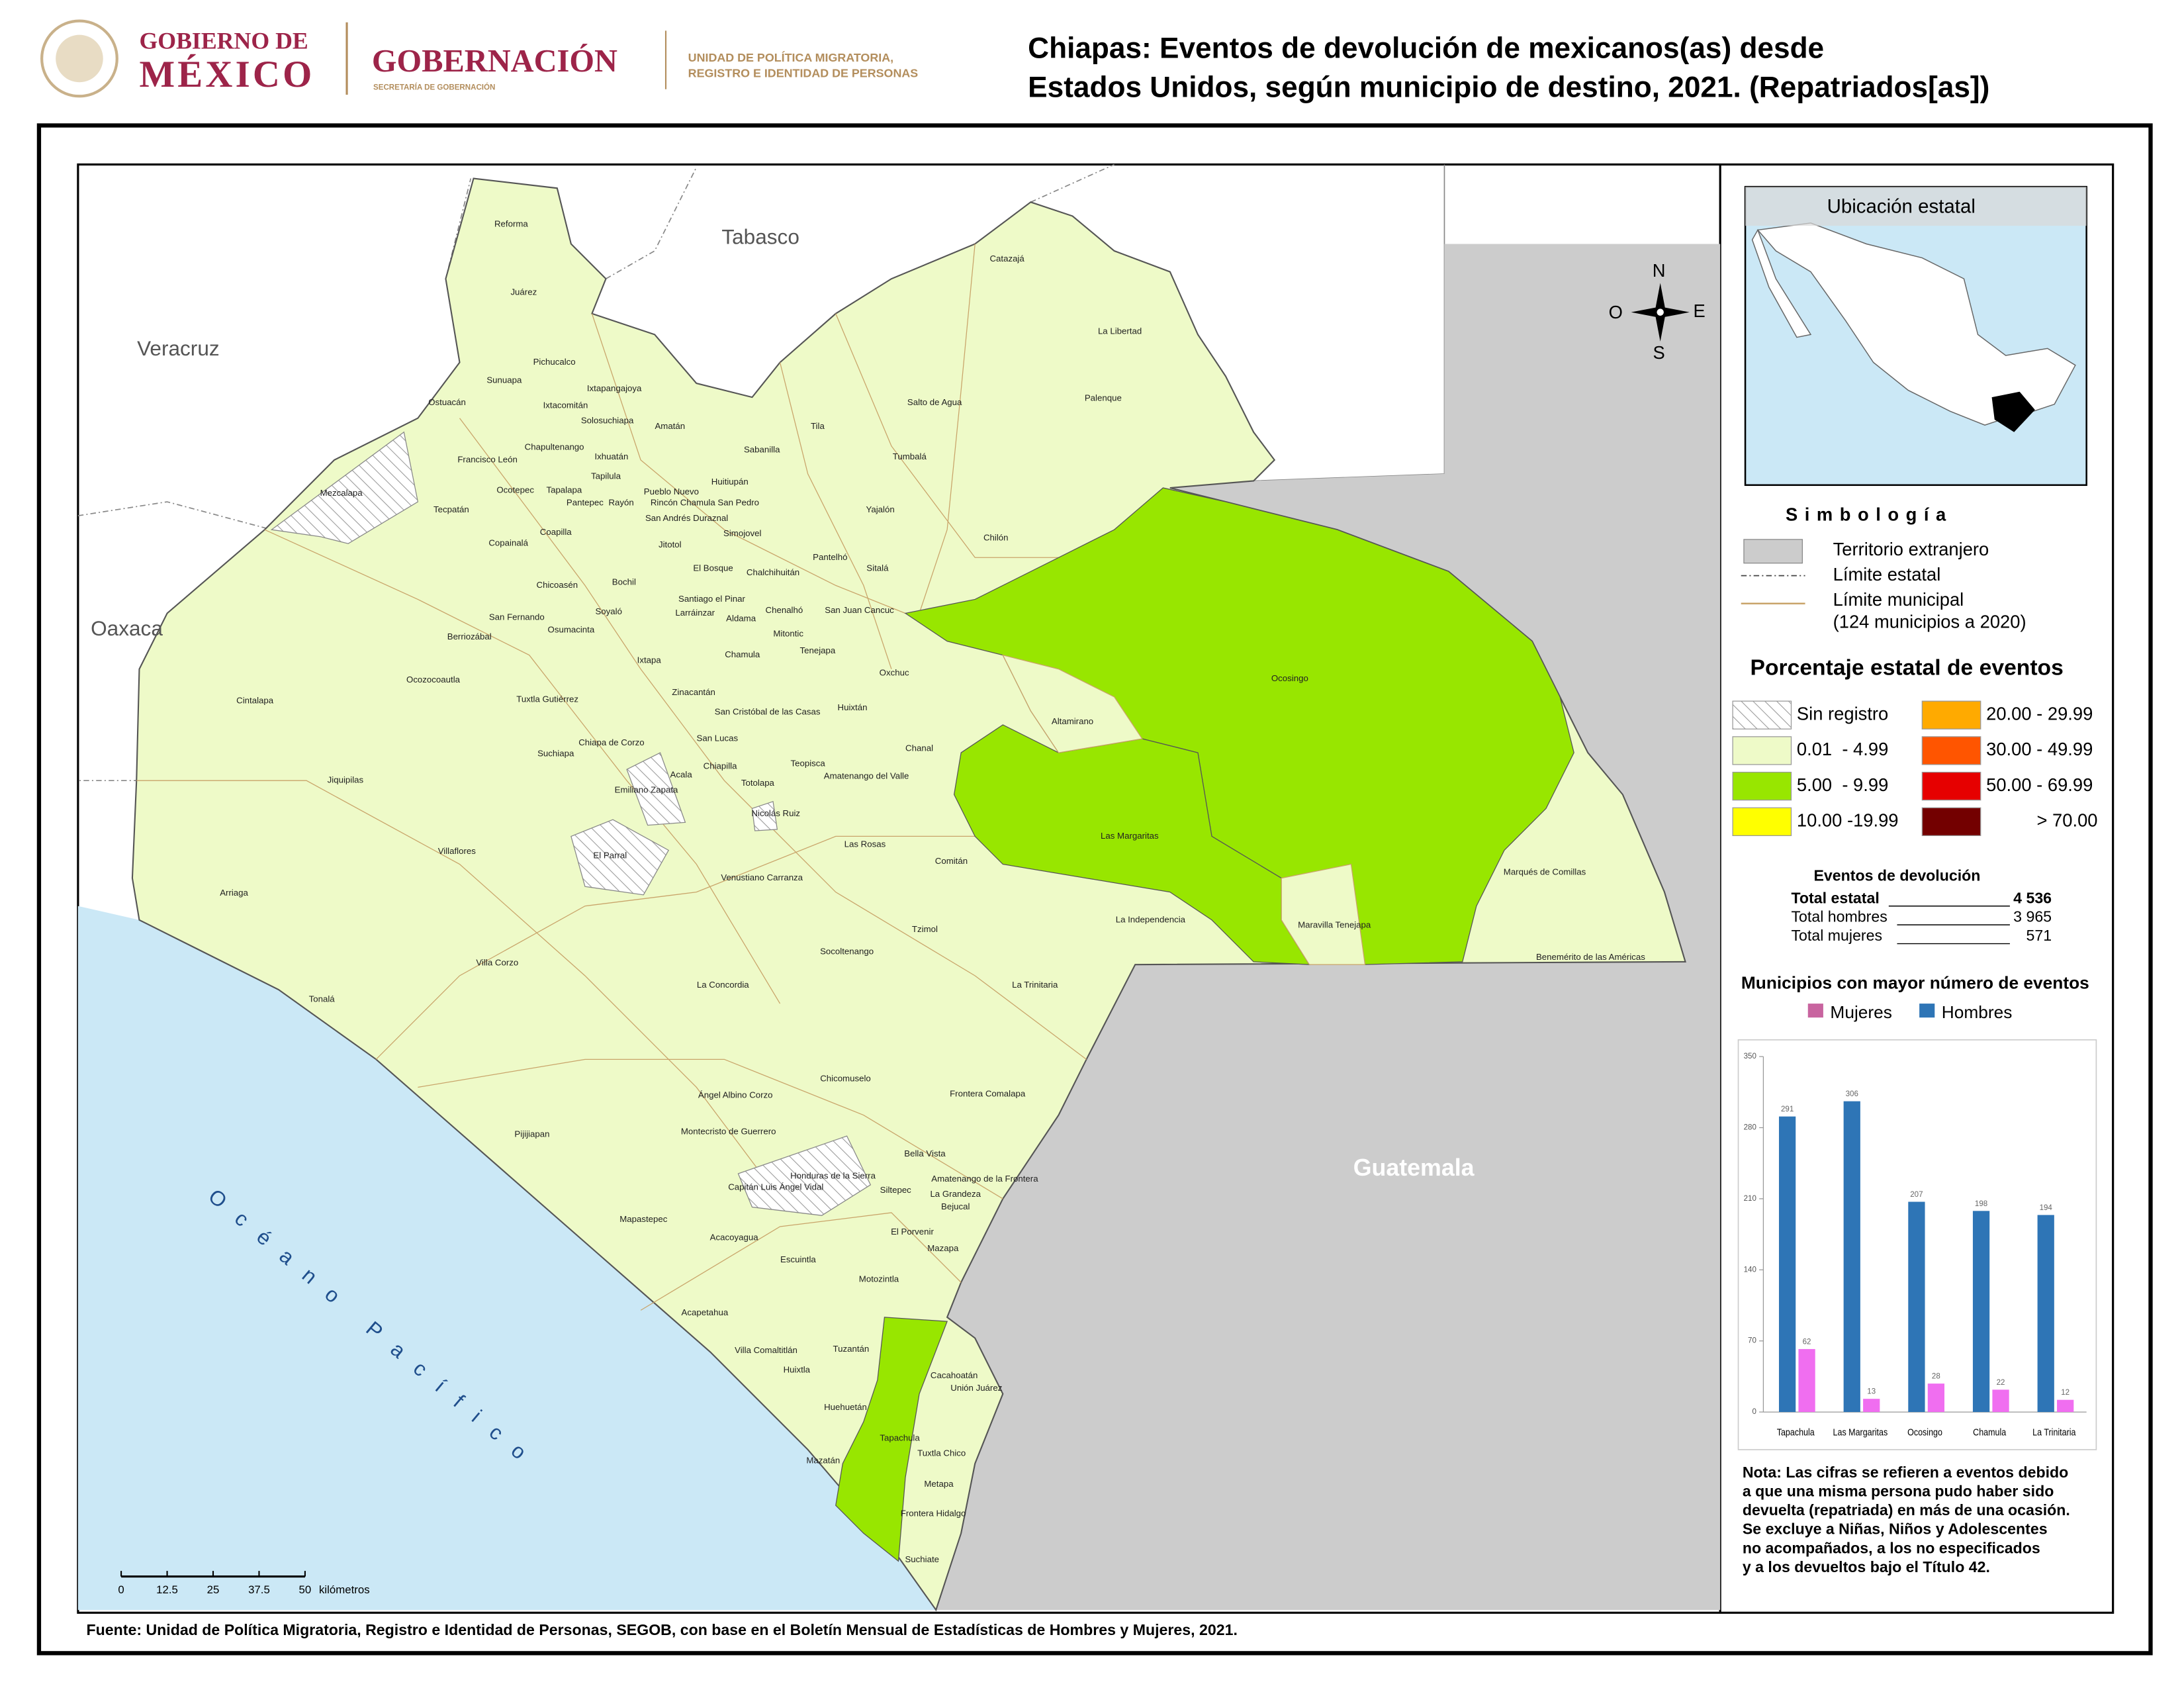  What do you see at coordinates (734, 1237) in the screenshot?
I see `municipality-label: Acacoyagua` at bounding box center [734, 1237].